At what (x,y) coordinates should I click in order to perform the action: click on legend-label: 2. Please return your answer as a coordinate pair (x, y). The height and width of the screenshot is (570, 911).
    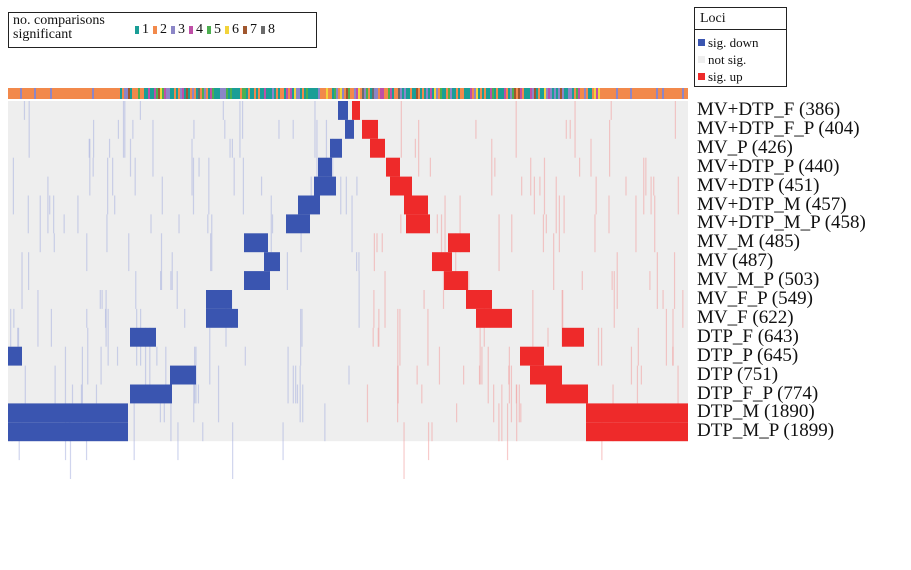
    Looking at the image, I should click on (163, 29).